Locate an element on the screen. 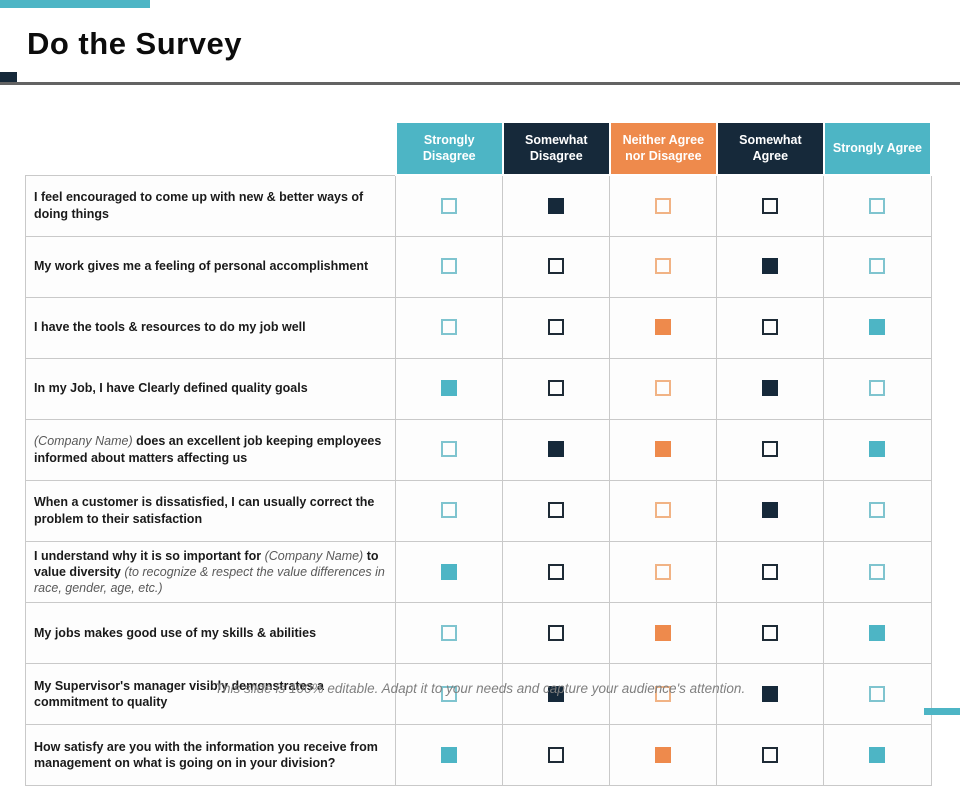  title-accent-square is located at coordinates (8, 77).